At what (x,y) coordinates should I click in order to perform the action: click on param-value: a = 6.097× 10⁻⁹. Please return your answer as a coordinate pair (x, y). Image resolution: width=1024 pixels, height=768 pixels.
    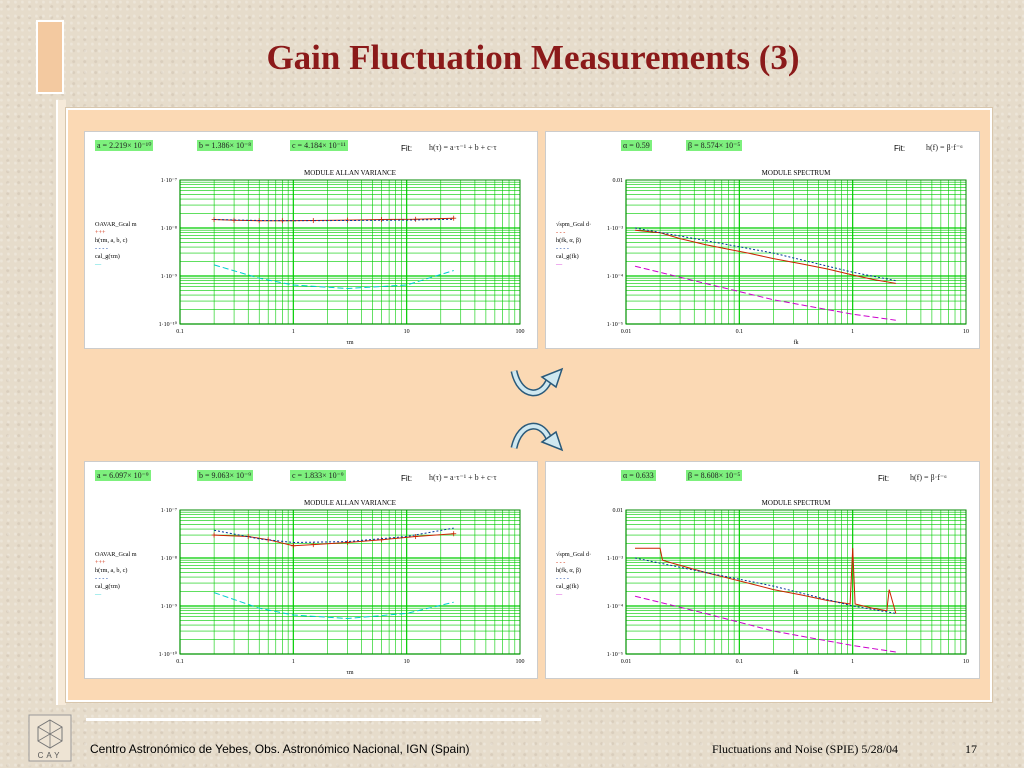
    Looking at the image, I should click on (123, 475).